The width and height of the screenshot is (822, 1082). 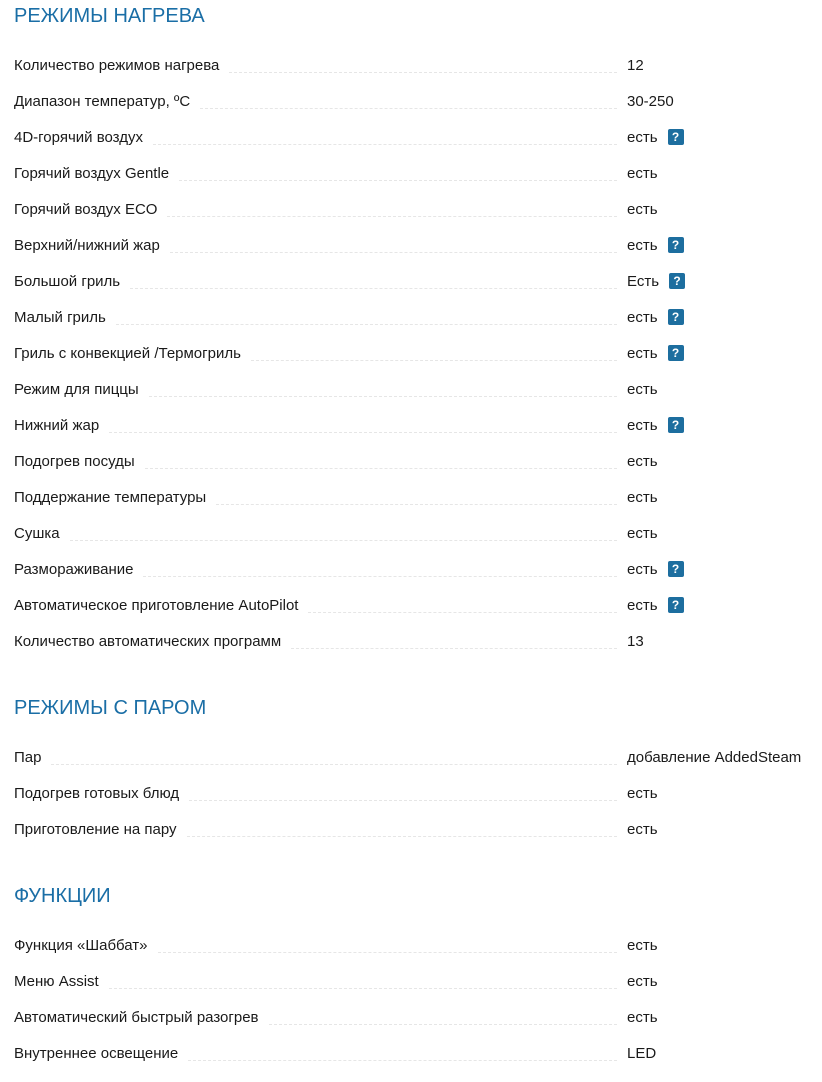 I want to click on spec-value: 12, so click(x=635, y=65).